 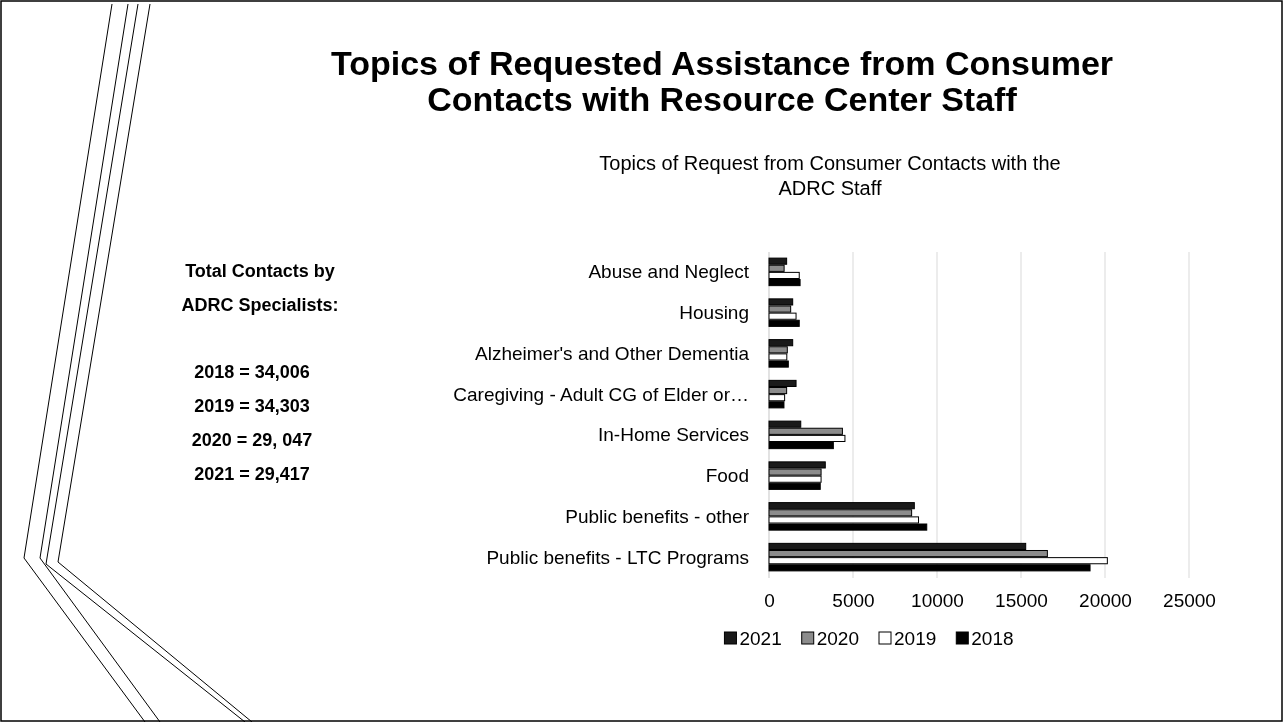 What do you see at coordinates (769, 601) in the screenshot?
I see `x-tick-label: 0` at bounding box center [769, 601].